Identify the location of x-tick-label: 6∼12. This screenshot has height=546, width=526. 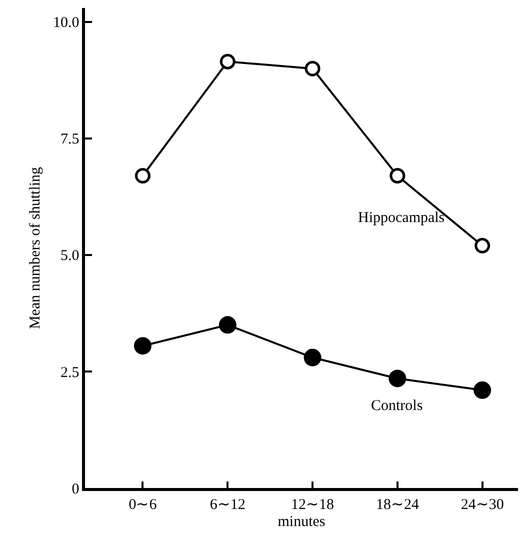
(228, 504).